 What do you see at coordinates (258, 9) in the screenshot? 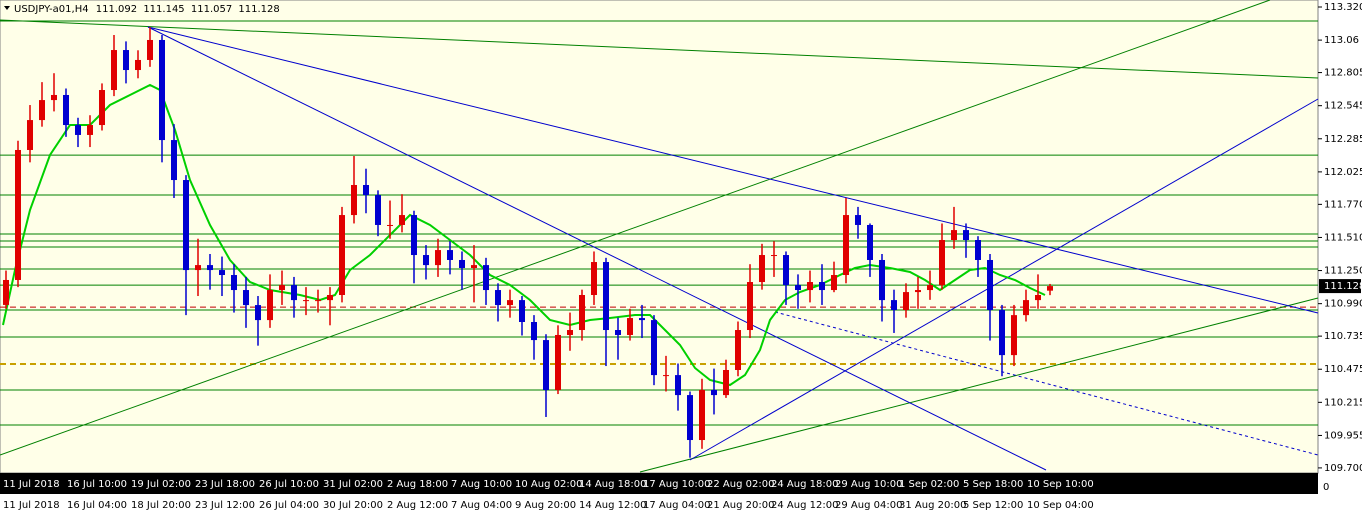
I see `bar-close: 111.128` at bounding box center [258, 9].